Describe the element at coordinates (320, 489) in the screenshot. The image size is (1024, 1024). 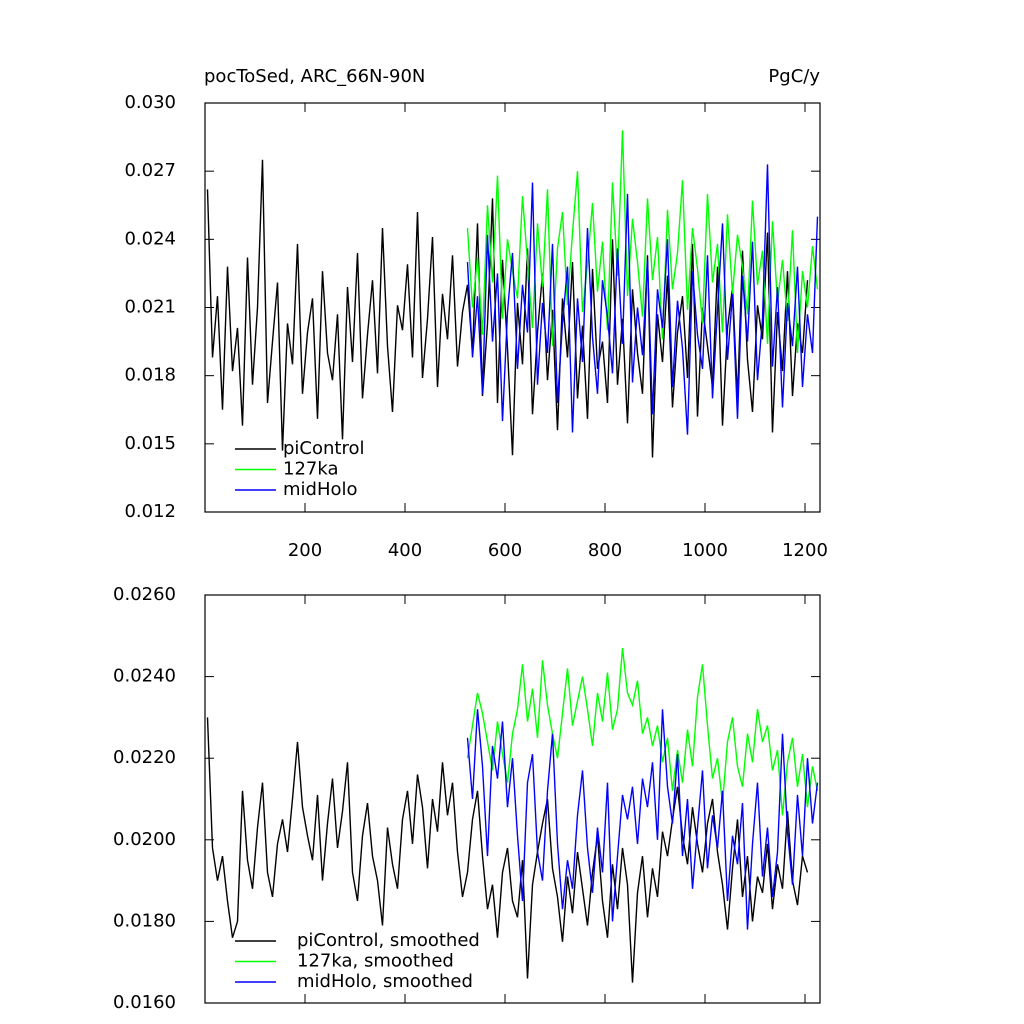
I see `legend-label: midHolo` at that location.